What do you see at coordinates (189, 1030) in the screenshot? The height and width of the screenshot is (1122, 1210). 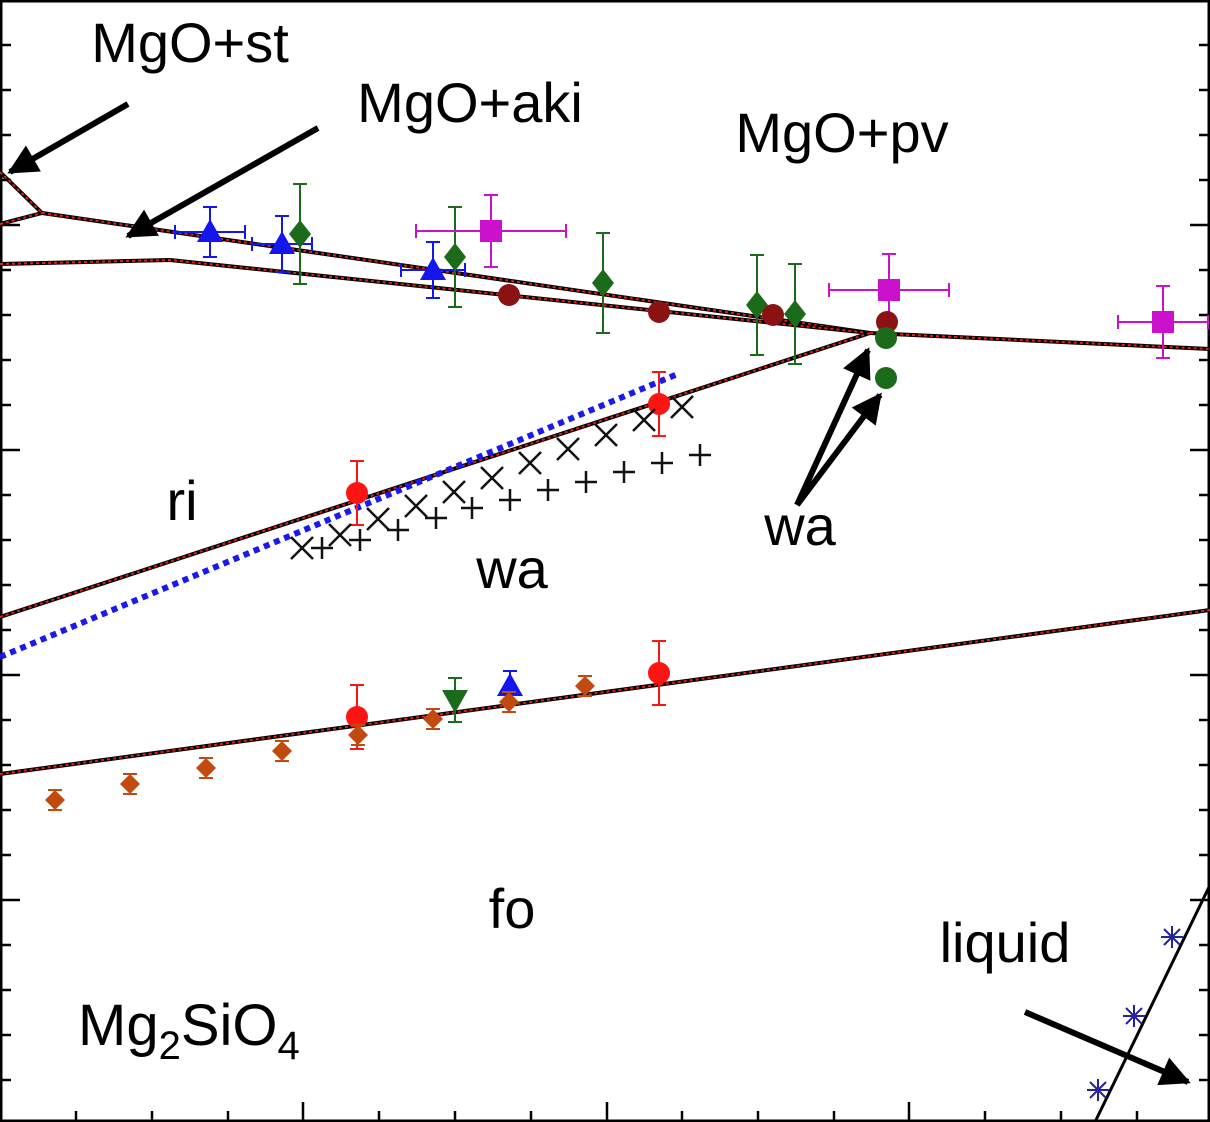 I see `composition-label: Mg2SiO4` at bounding box center [189, 1030].